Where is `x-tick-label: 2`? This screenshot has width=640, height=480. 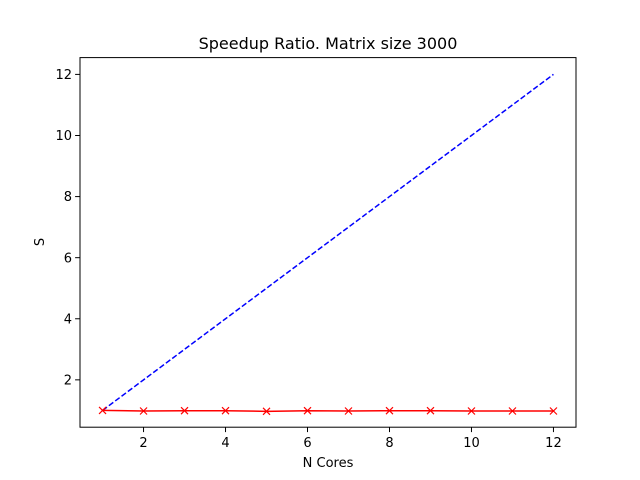
x-tick-label: 2 is located at coordinates (143, 443).